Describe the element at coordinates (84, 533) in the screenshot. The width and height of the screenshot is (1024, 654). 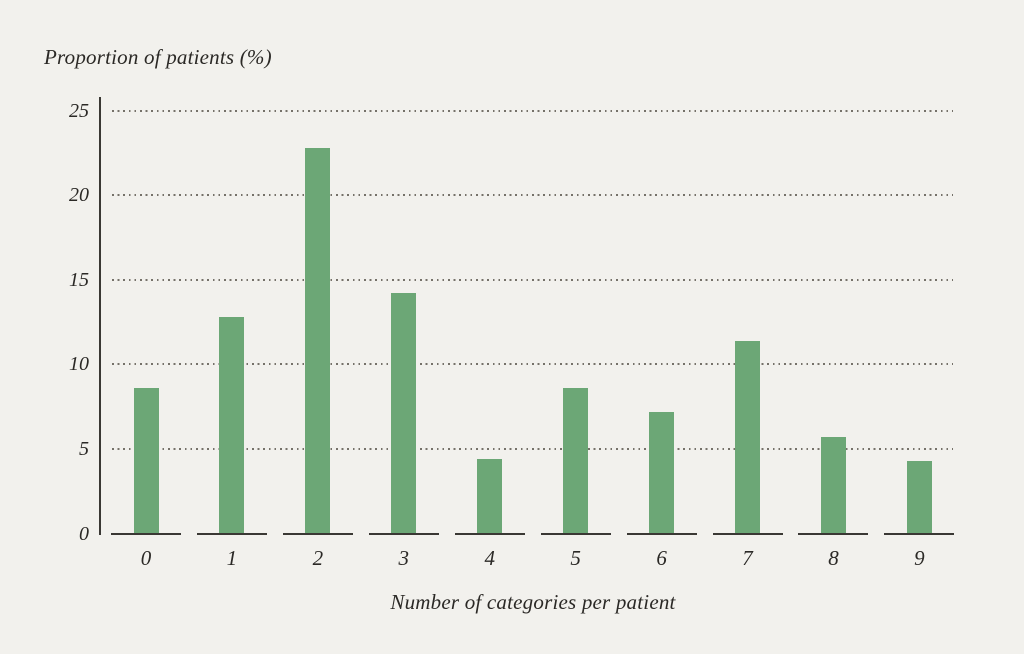
I see `y-tick-label: 0` at that location.